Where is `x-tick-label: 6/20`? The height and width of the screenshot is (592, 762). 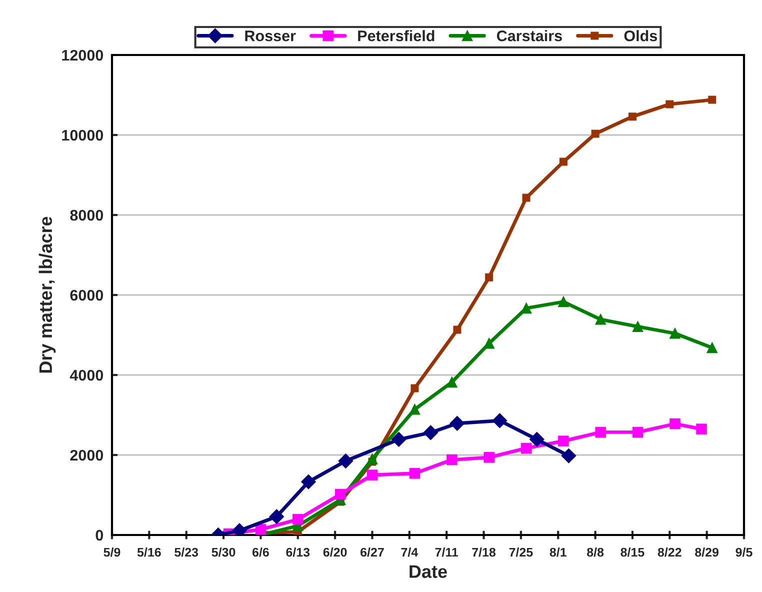 x-tick-label: 6/20 is located at coordinates (335, 552).